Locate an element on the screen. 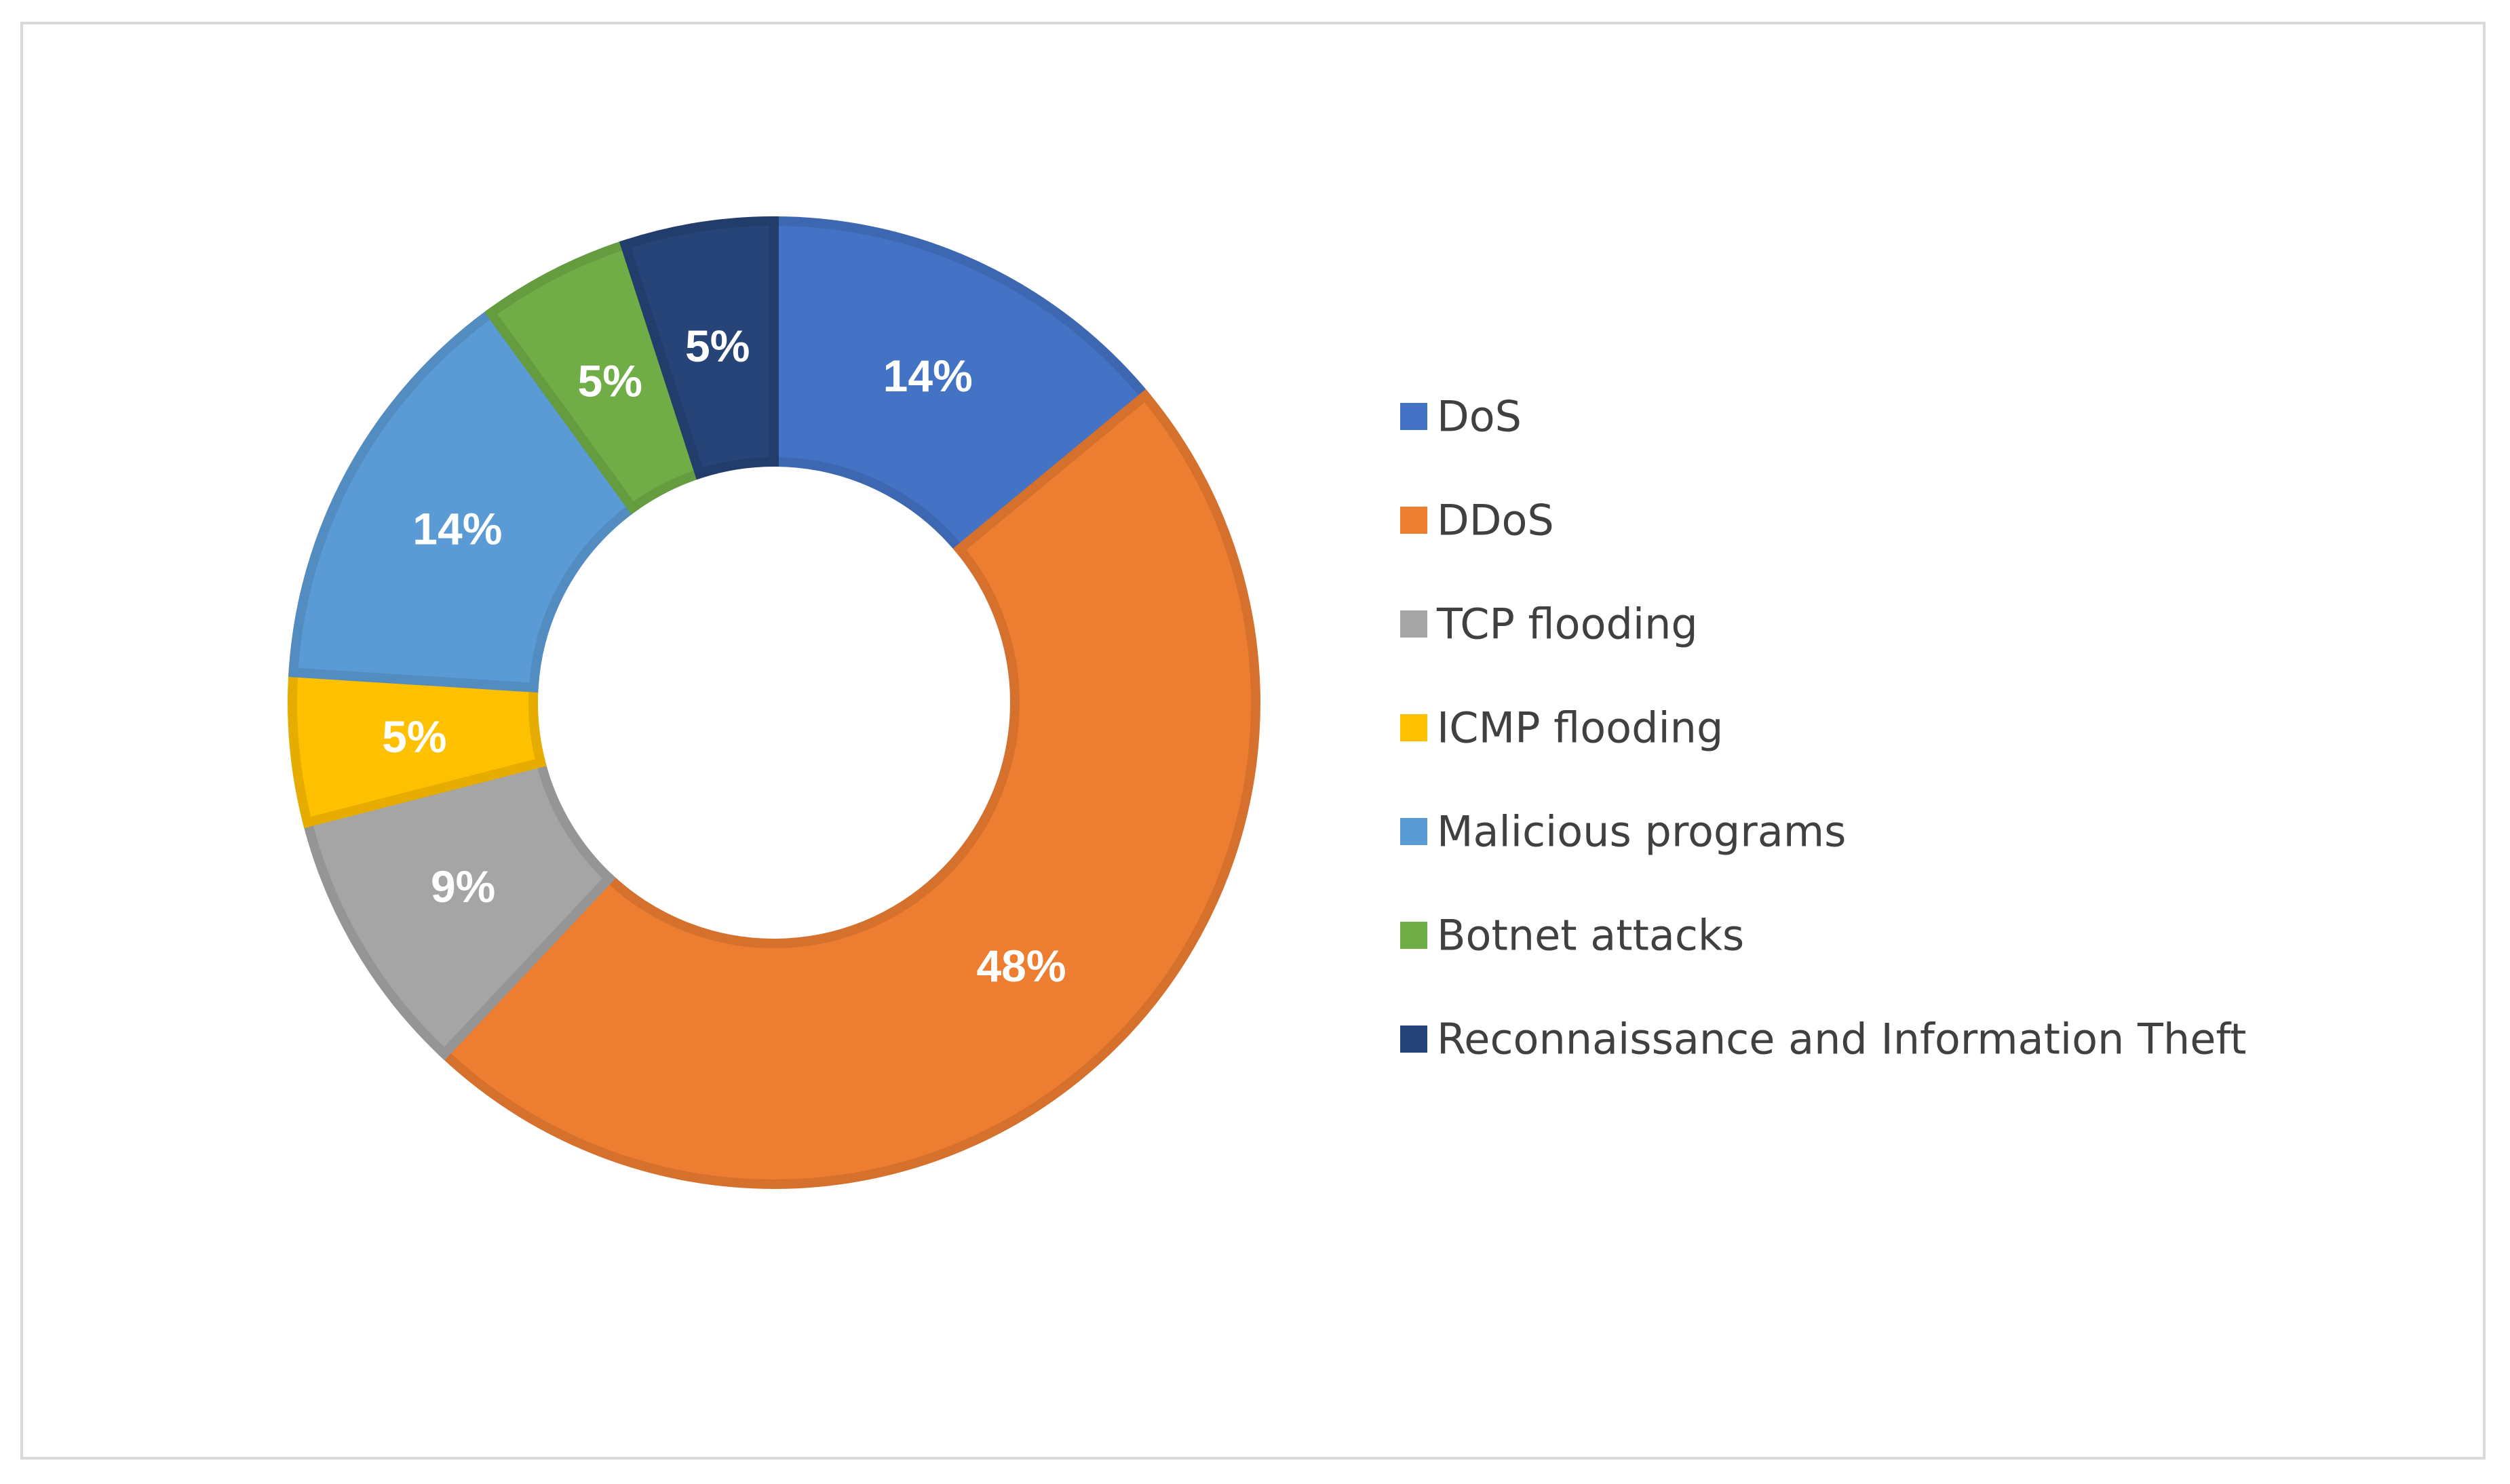  legend-label-reconnaissance-and-information-theft: Reconnaissance and Information Theft is located at coordinates (1841, 1040).